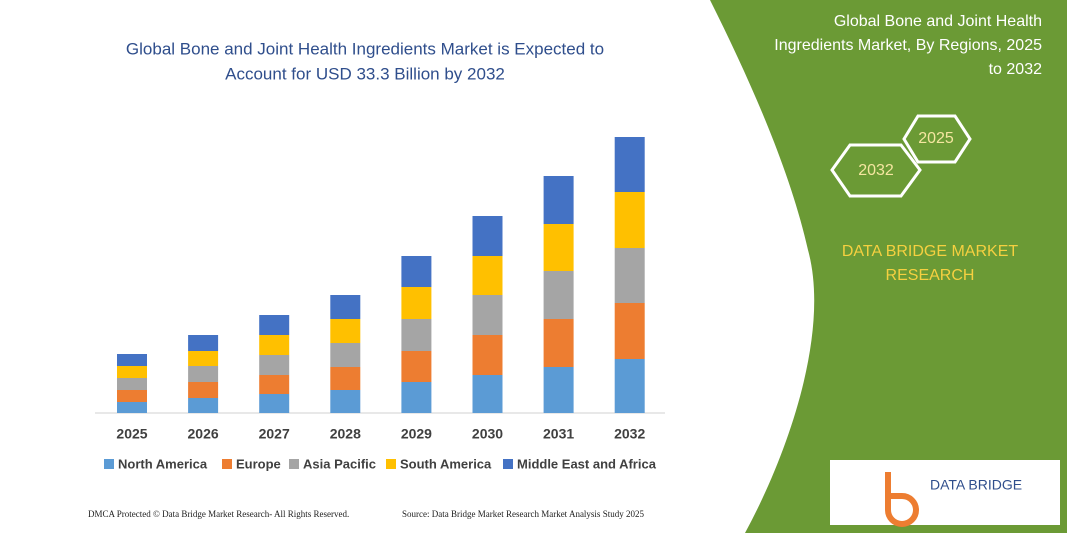 The width and height of the screenshot is (1067, 533). Describe the element at coordinates (416, 434) in the screenshot. I see `x-tick-label: 2029` at that location.